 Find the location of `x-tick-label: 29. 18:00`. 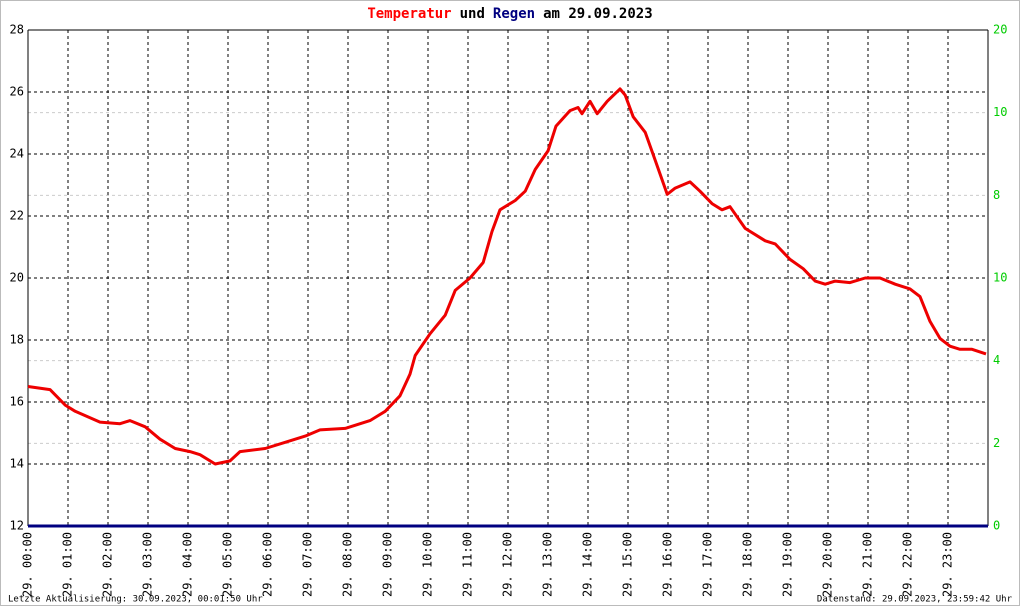

x-tick-label: 29. 18:00 is located at coordinates (748, 564).